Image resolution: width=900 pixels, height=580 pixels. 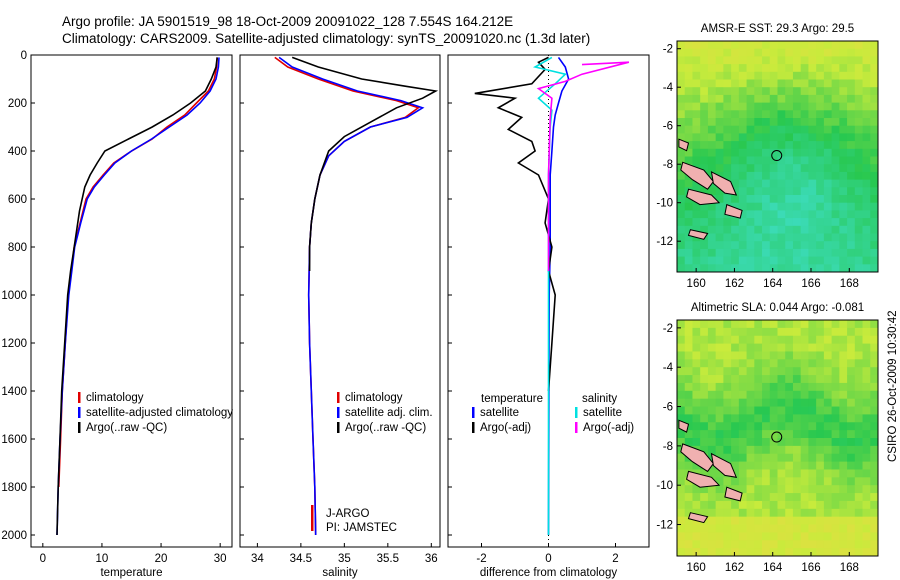 What do you see at coordinates (548, 559) in the screenshot?
I see `x-tick-label-difference-1: 0` at bounding box center [548, 559].